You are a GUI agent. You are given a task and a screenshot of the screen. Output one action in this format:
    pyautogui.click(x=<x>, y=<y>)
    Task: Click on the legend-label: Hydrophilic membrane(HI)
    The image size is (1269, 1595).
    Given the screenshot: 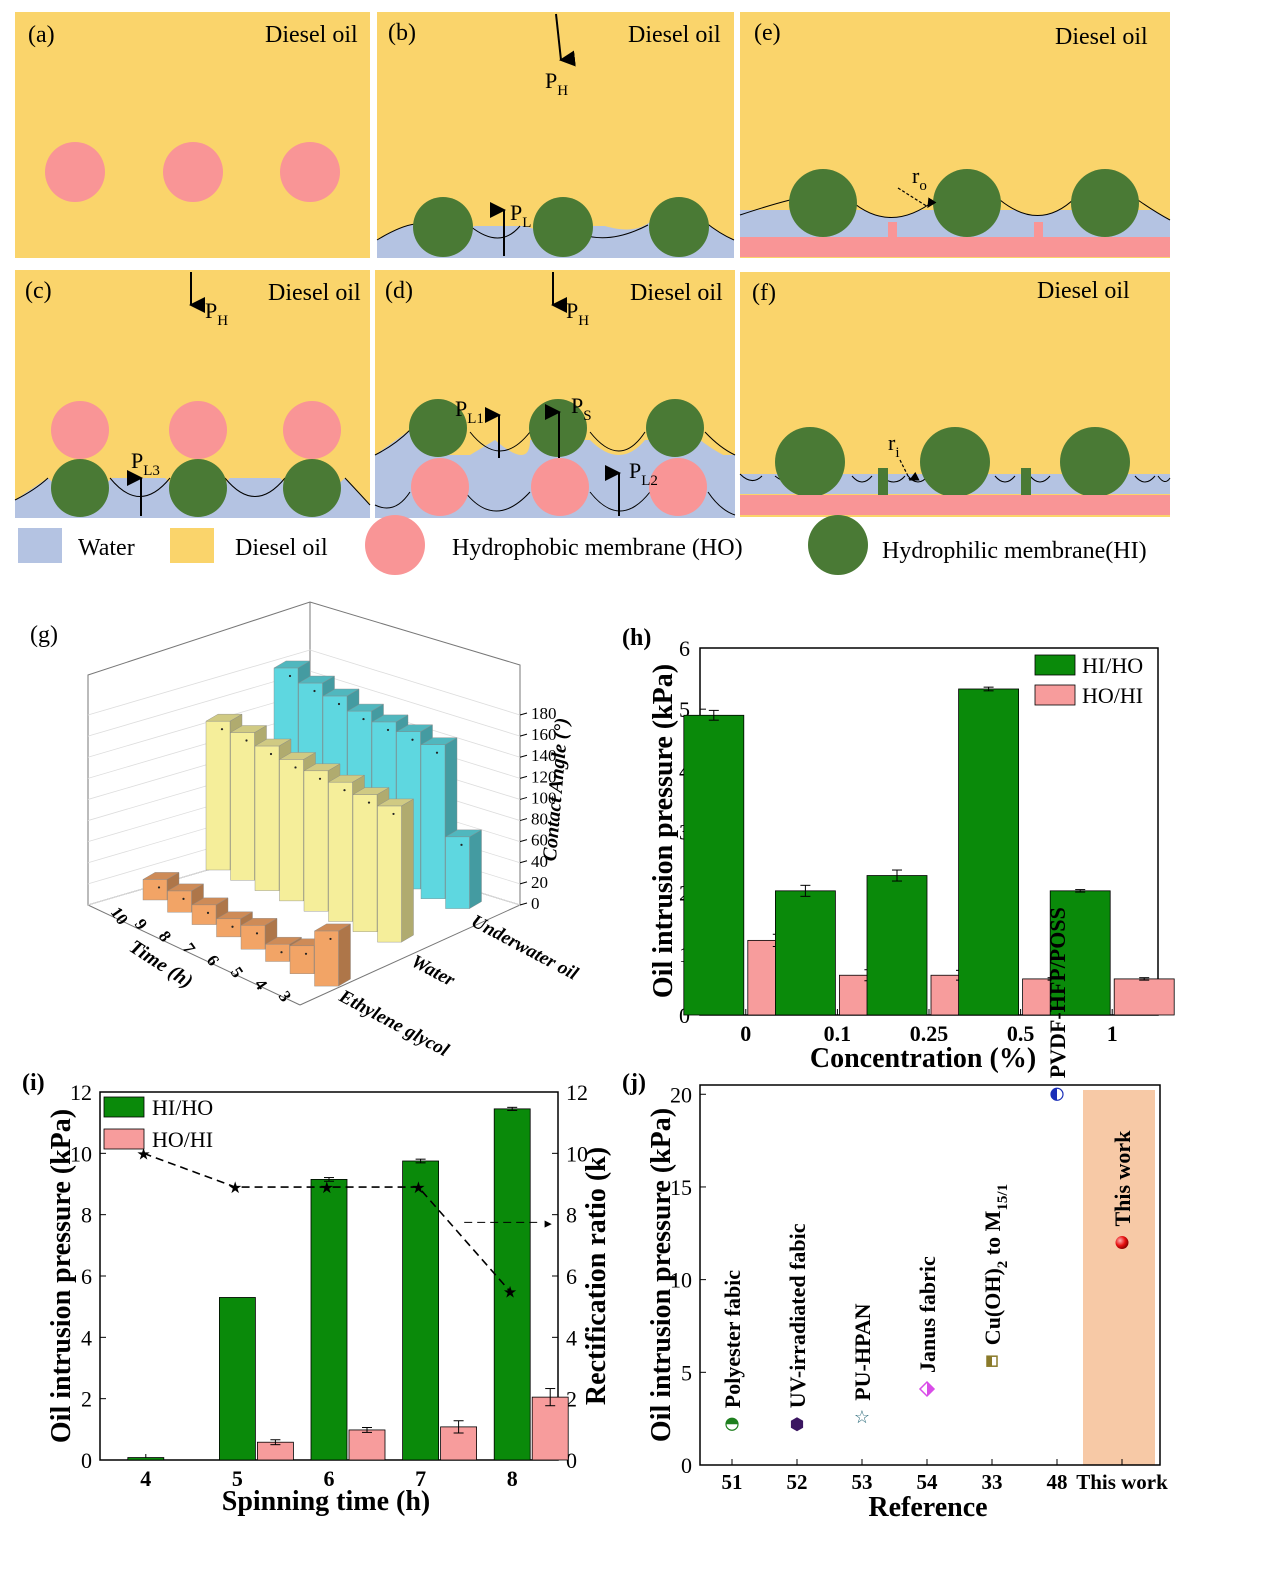 What is the action you would take?
    pyautogui.click(x=1014, y=551)
    